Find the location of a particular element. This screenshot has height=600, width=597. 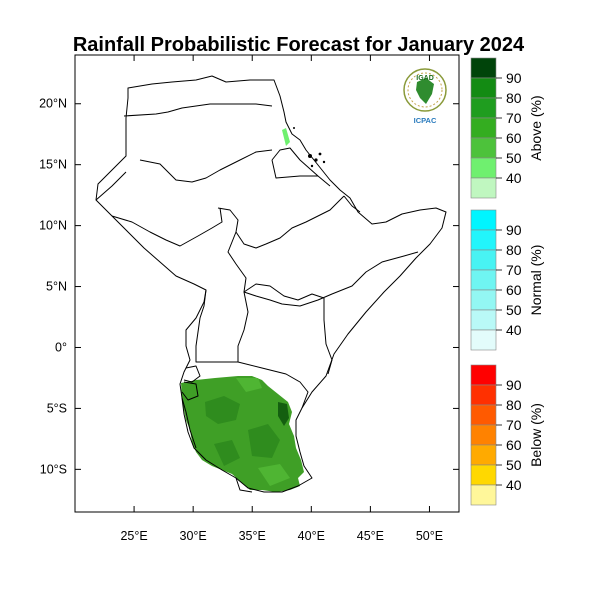

y-tick-label: 10°N is located at coordinates (53, 226).